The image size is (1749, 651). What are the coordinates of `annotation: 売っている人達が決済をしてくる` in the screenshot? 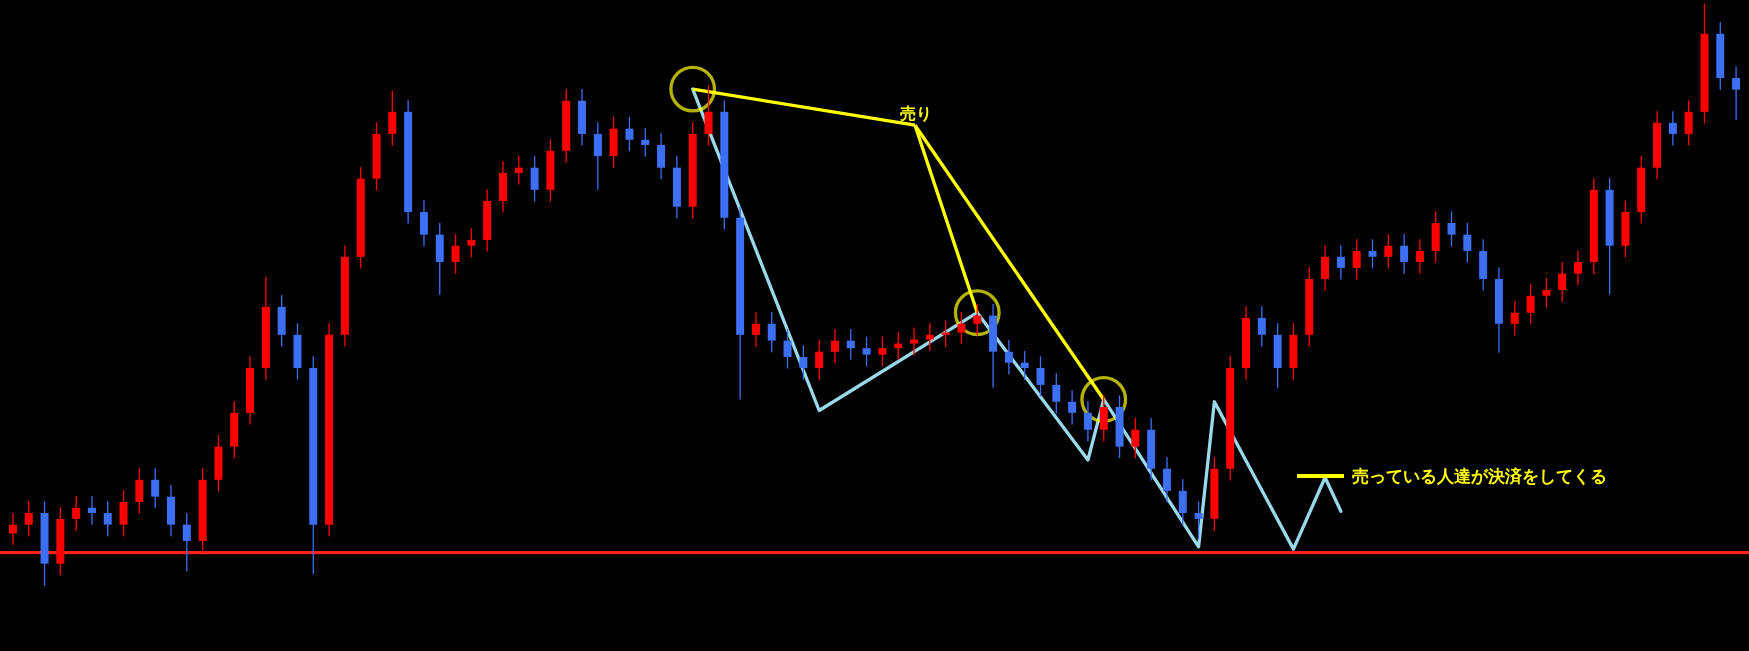 It's located at (1479, 476).